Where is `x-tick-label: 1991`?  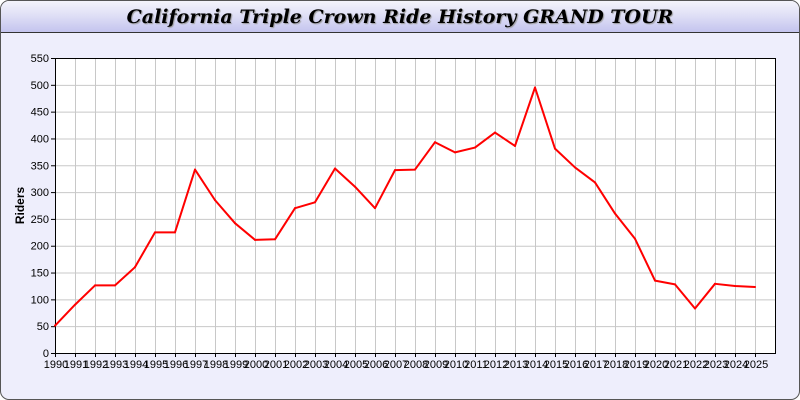
x-tick-label: 1991 is located at coordinates (76, 365).